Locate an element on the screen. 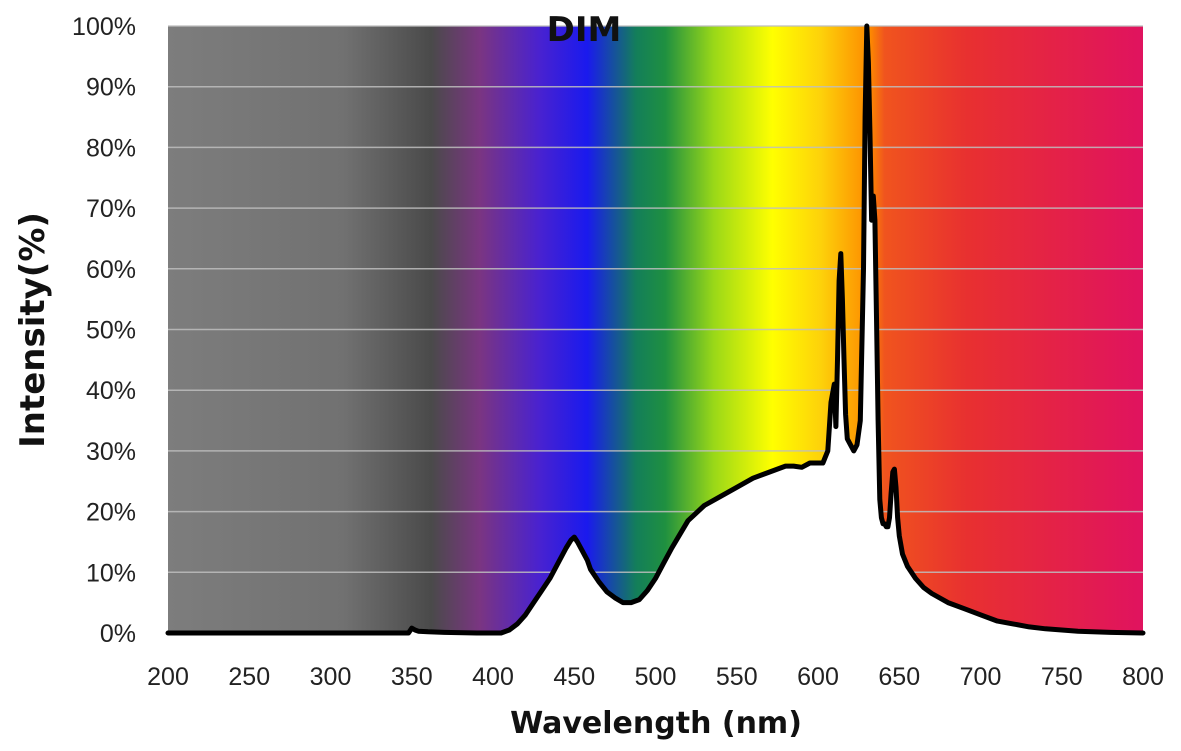  x-tick-labels: 200 250 300 350 400 450 500 550 600 650 700 750 800 is located at coordinates (655, 677).